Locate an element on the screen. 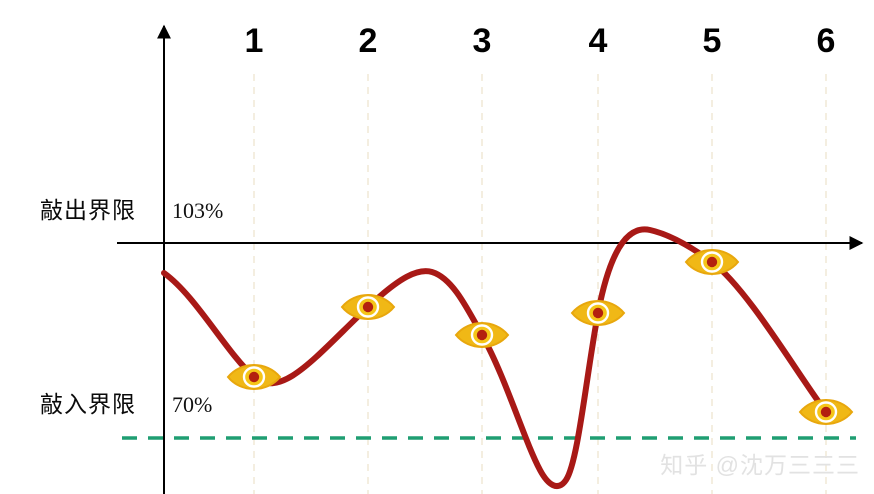 The width and height of the screenshot is (874, 494). knock-out-label: 敲出界限 is located at coordinates (88, 210).